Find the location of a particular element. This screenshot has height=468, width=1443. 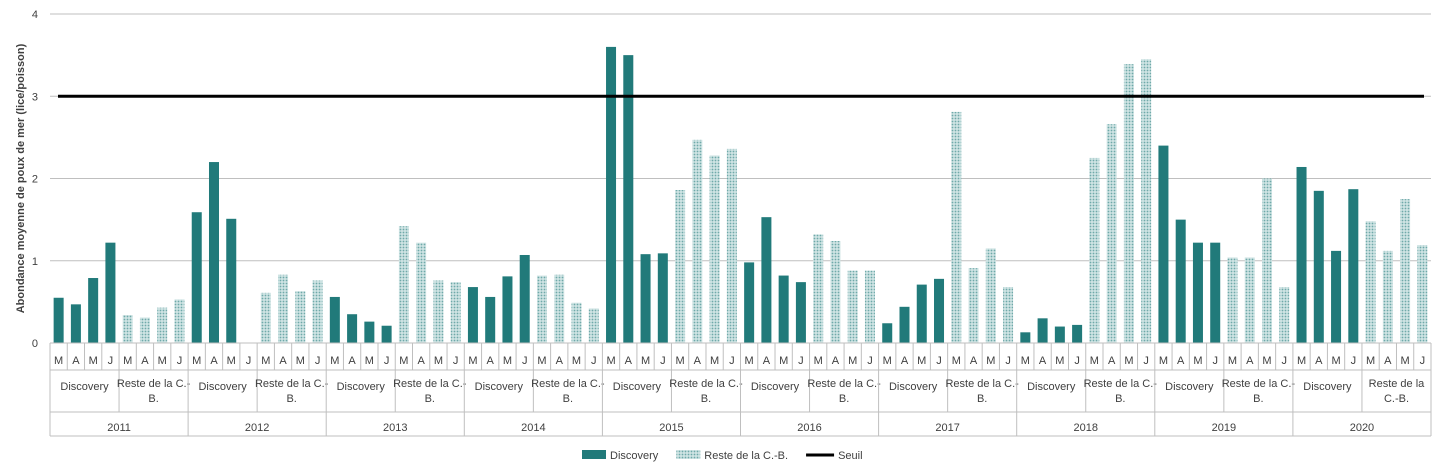

year-label-2014: 2014 is located at coordinates (533, 428).